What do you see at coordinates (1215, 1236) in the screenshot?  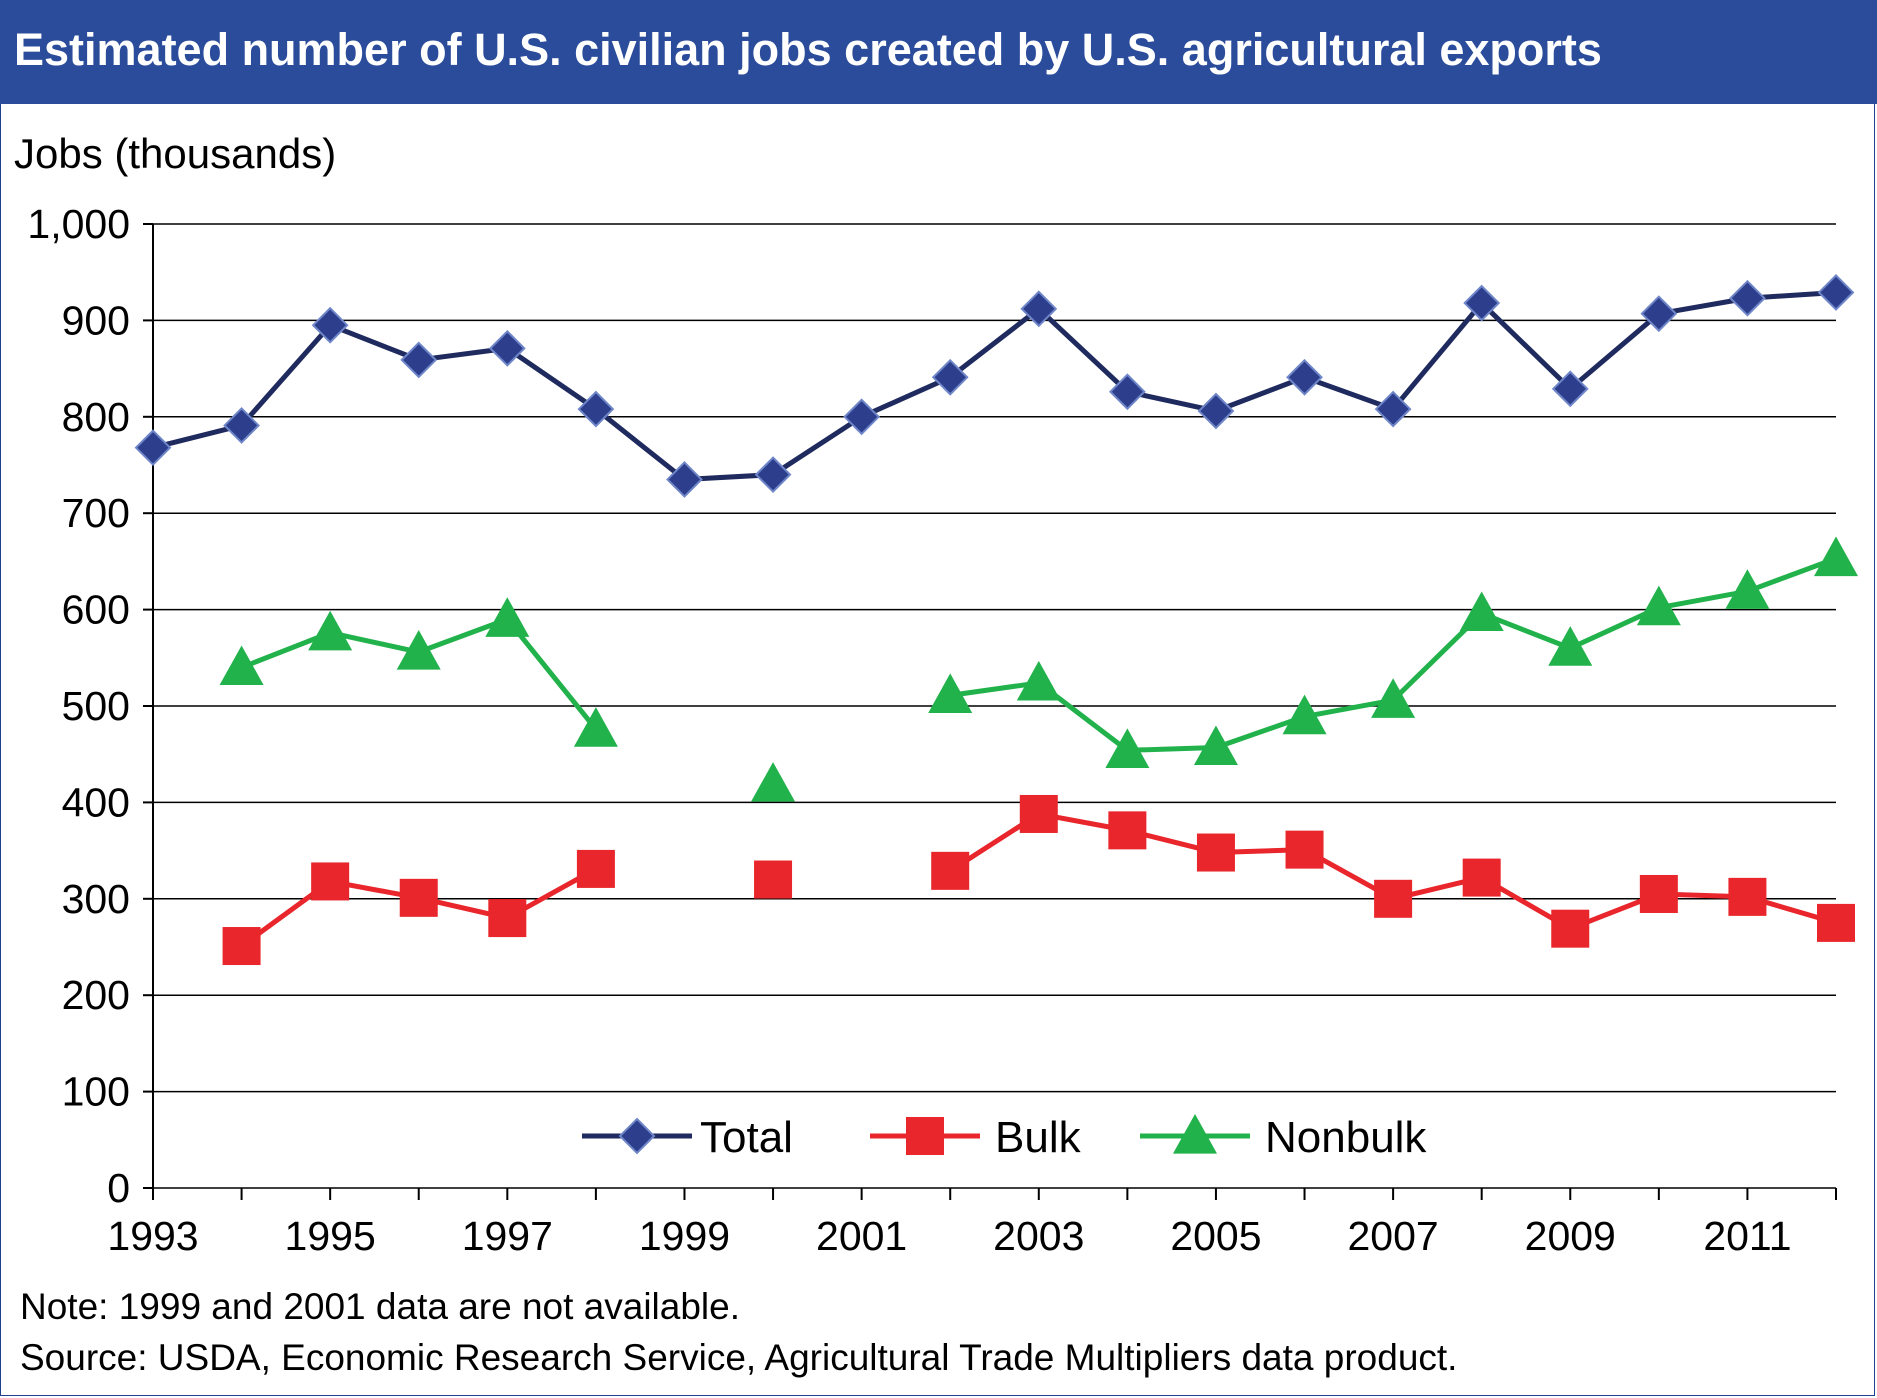 I see `x-tick-label: 2005` at bounding box center [1215, 1236].